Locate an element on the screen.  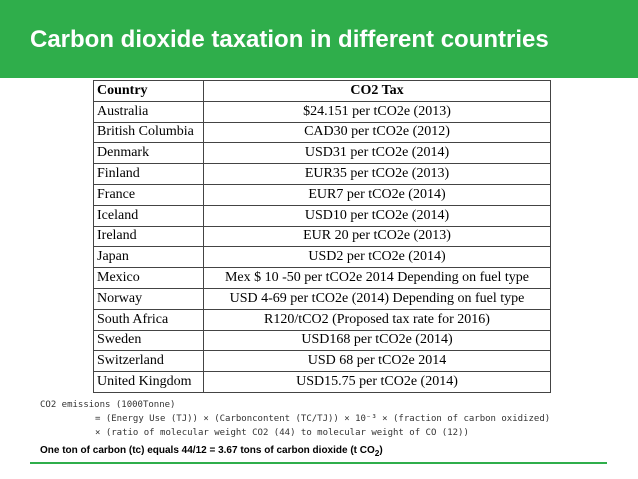
tax-cell: CAD30 per tCO2e (2012) is located at coordinates (377, 132).